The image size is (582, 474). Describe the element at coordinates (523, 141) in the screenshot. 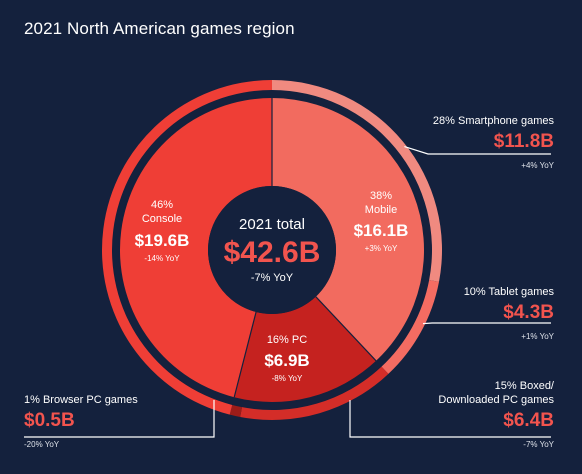

I see `smartphone-value: $11.8B` at that location.